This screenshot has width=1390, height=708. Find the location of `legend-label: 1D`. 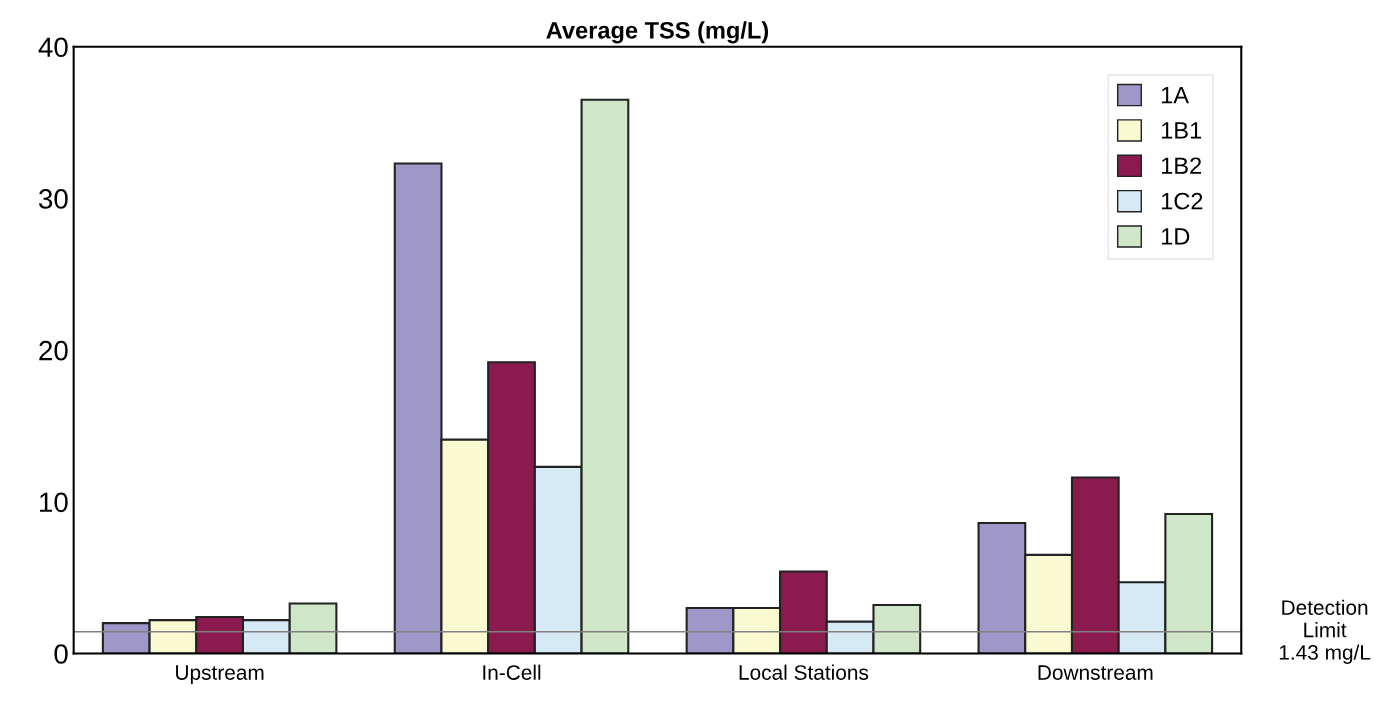

legend-label: 1D is located at coordinates (1175, 236).